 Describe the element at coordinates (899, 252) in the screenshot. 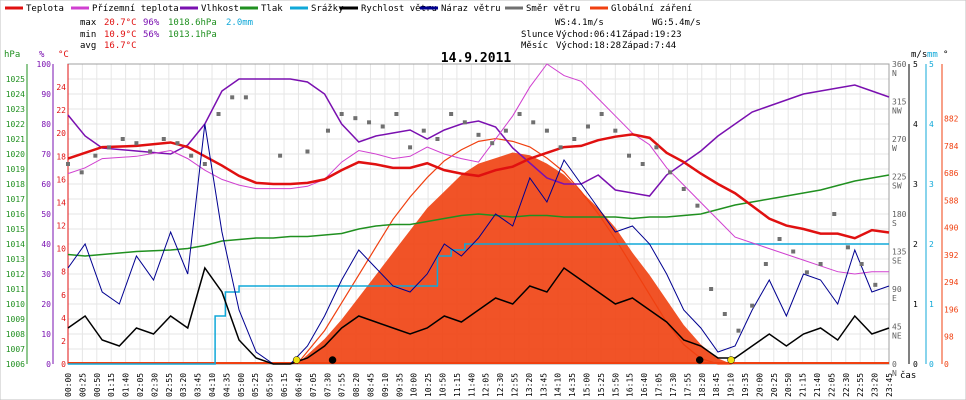

I see `tick-label-direction: 135` at that location.